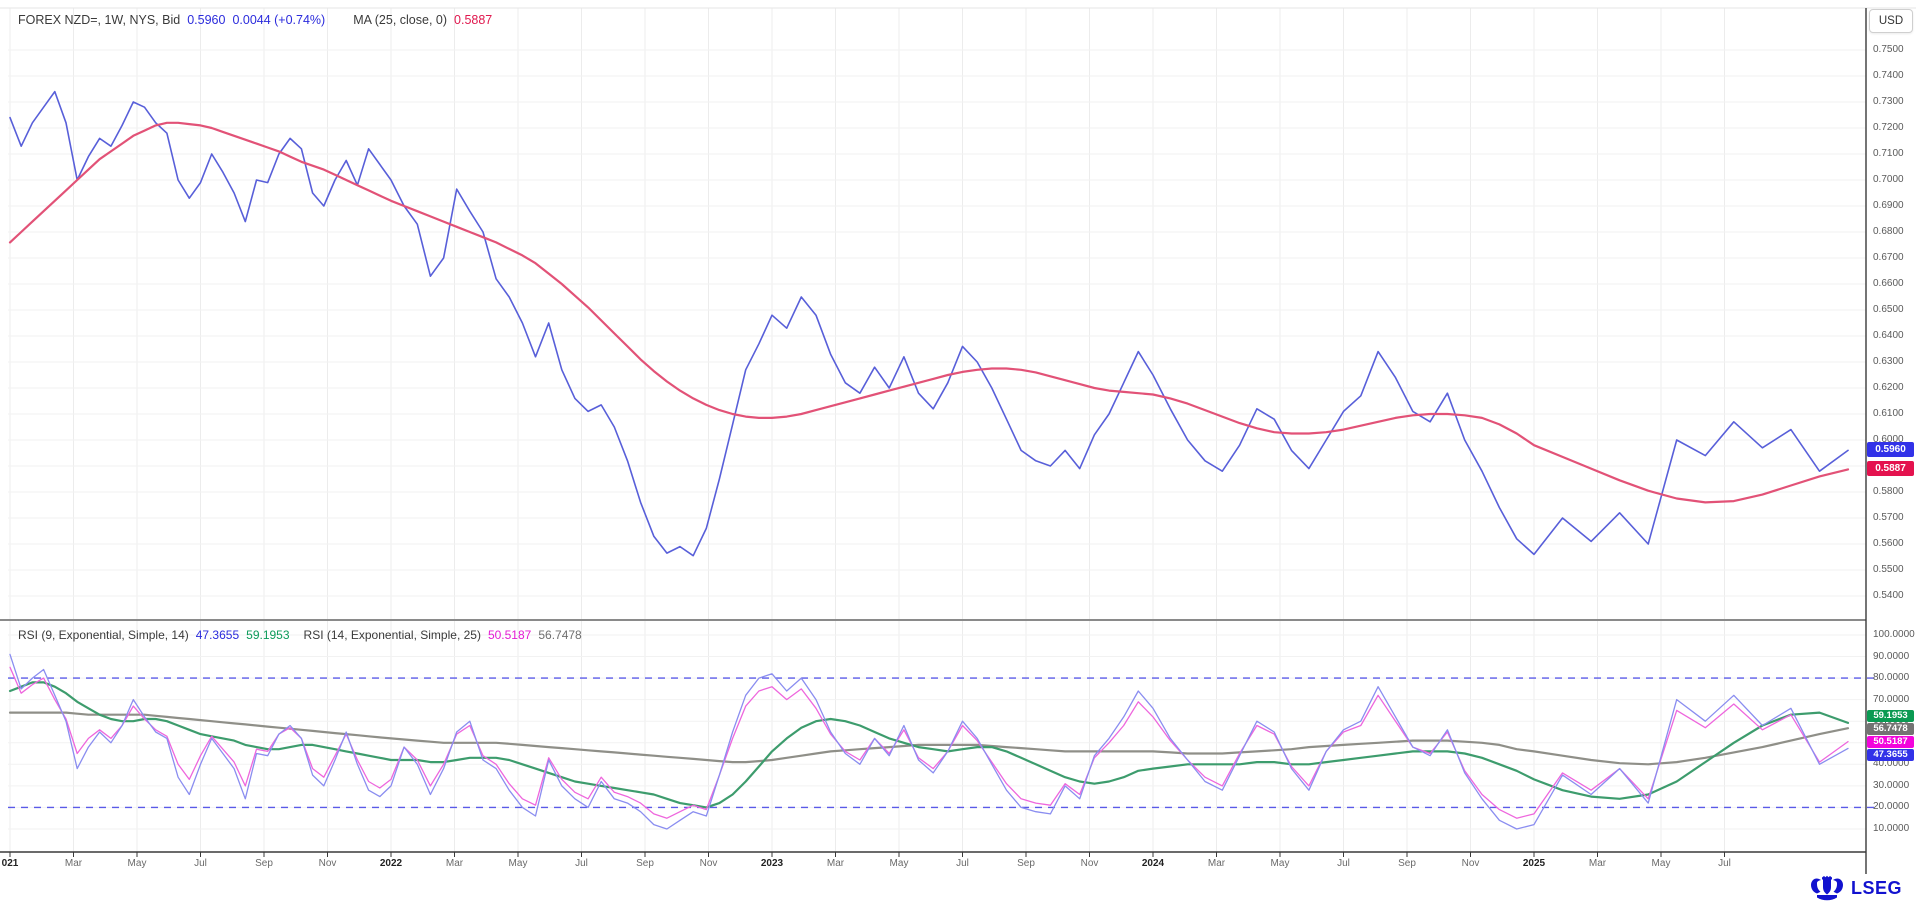 The width and height of the screenshot is (1916, 905). Describe the element at coordinates (103, 635) in the screenshot. I see `rsi1-label: RSI (9, Exponential, Simple, 14)` at that location.